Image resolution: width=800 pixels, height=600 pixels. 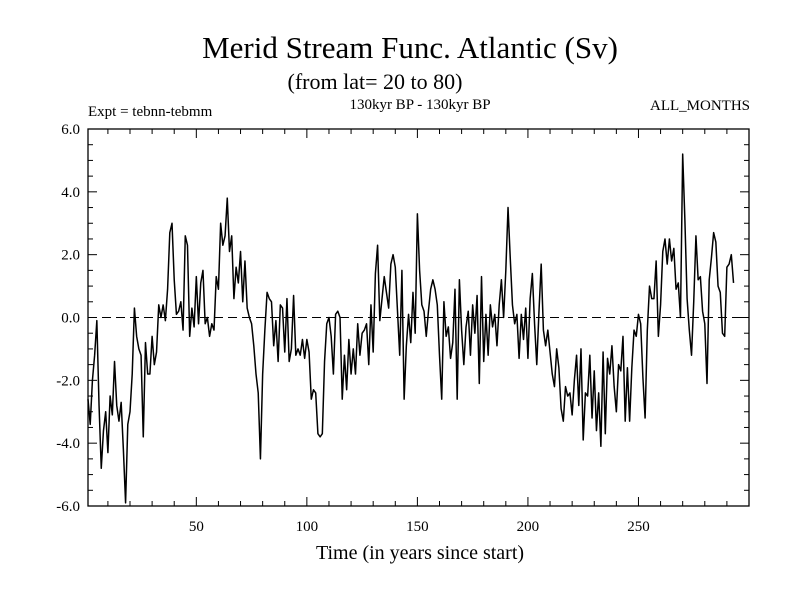 I want to click on y-tick-label: -4.0, so click(x=68, y=444).